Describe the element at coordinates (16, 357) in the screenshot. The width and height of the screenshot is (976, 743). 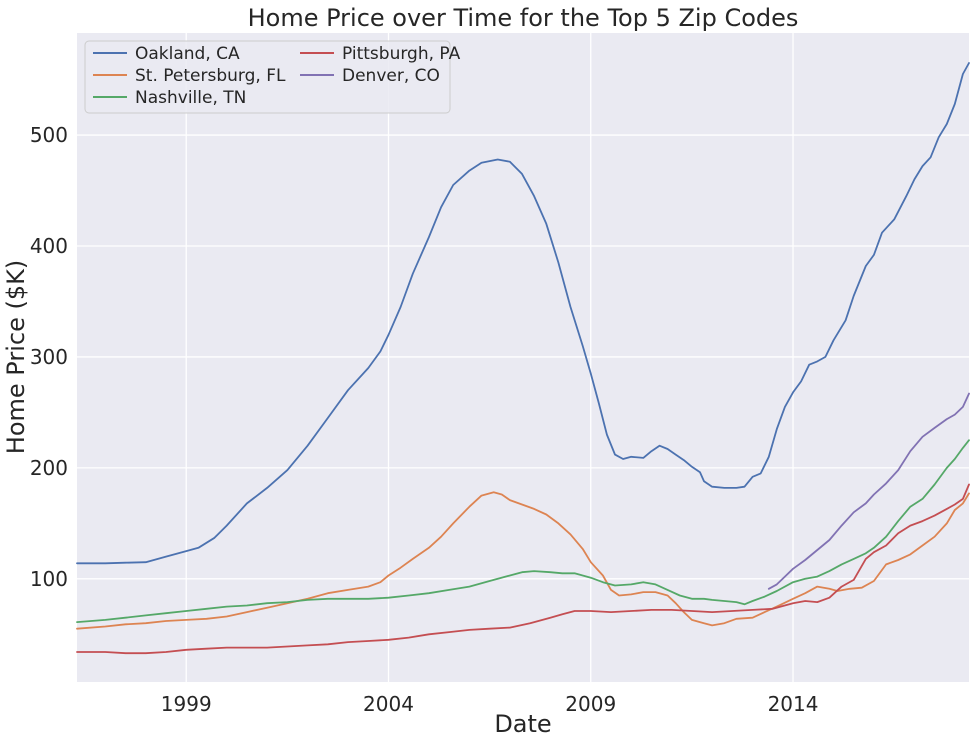
I see `y-axis-title: Home Price ($K)` at that location.